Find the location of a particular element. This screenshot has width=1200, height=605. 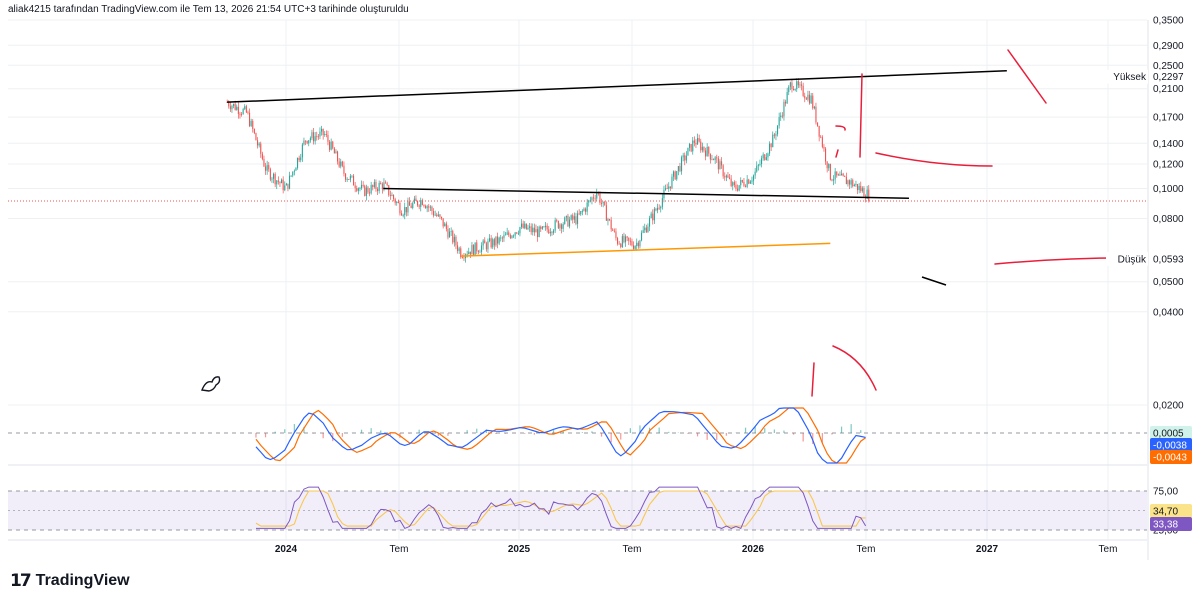

macd-tag-value: -0,0038 is located at coordinates (1170, 446).